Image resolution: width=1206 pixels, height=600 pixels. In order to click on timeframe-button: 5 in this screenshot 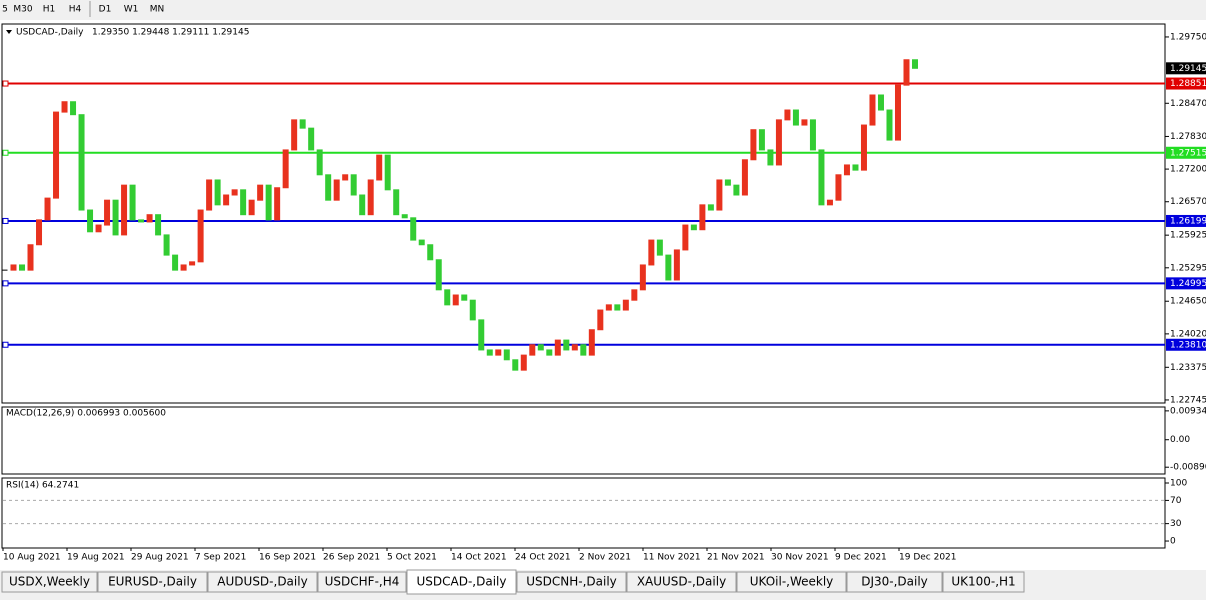, I will do `click(5, 10)`.